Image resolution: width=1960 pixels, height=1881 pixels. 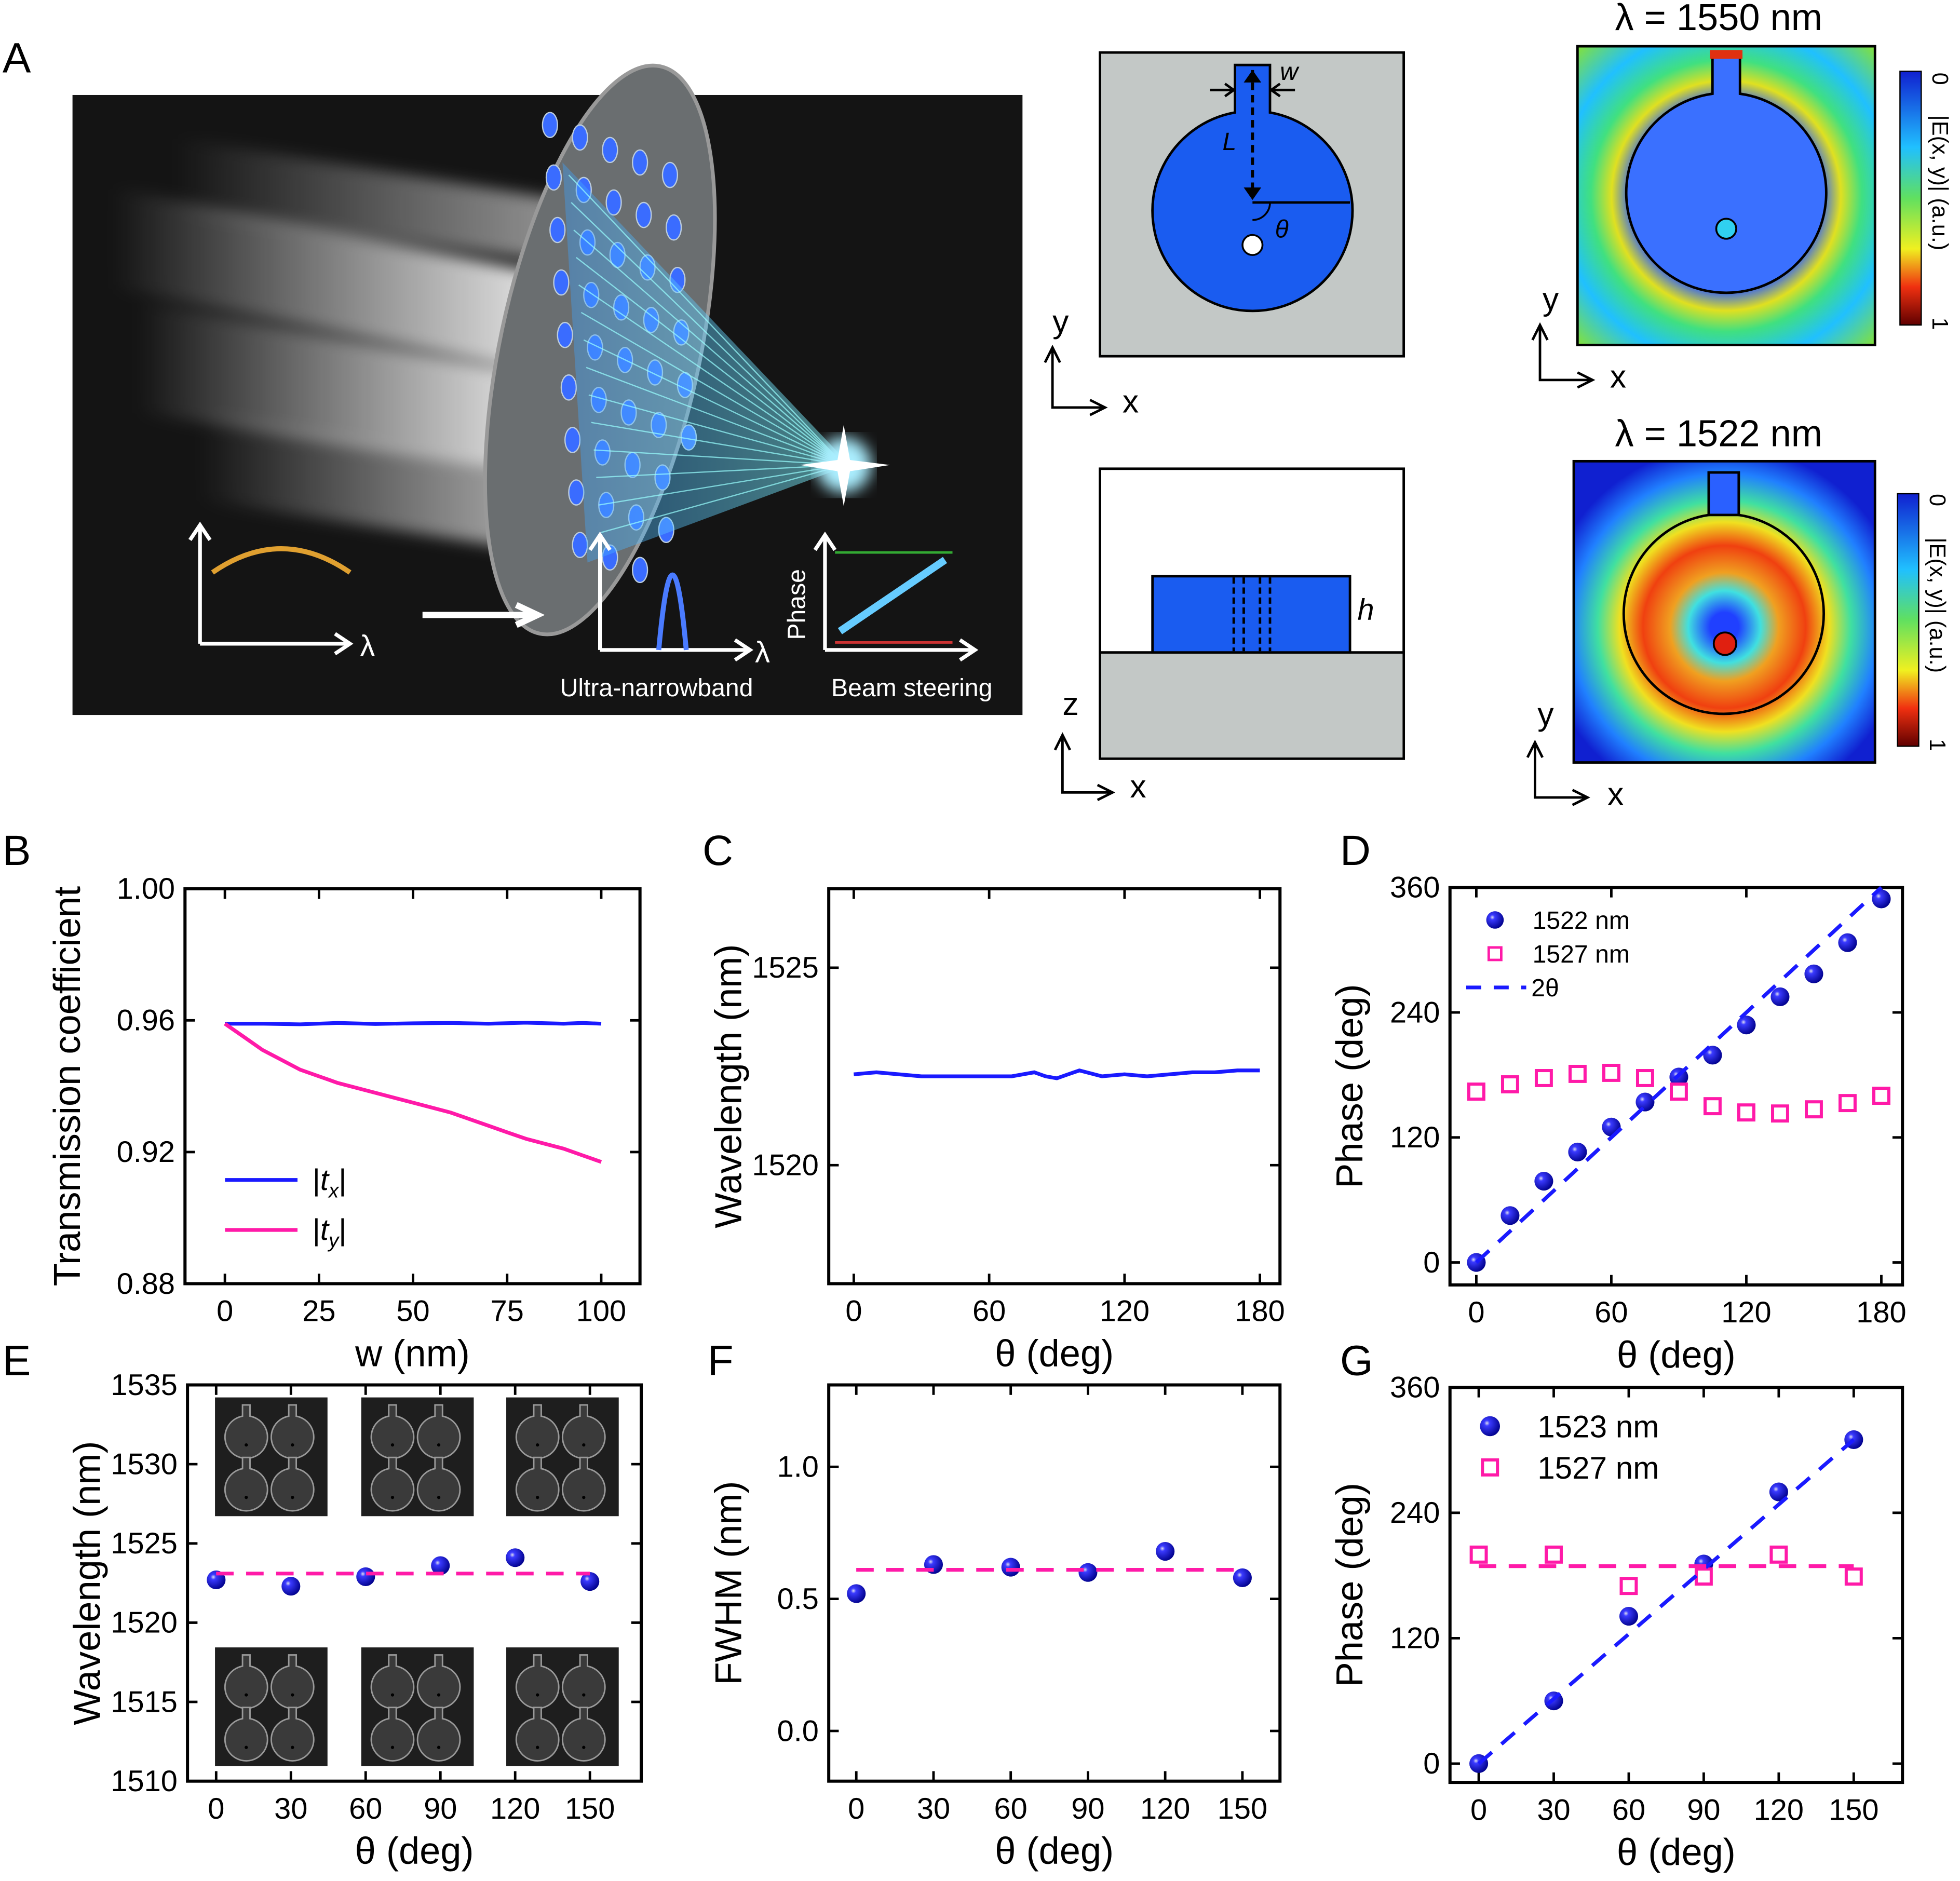 I want to click on phase-inset, so click(x=896, y=596).